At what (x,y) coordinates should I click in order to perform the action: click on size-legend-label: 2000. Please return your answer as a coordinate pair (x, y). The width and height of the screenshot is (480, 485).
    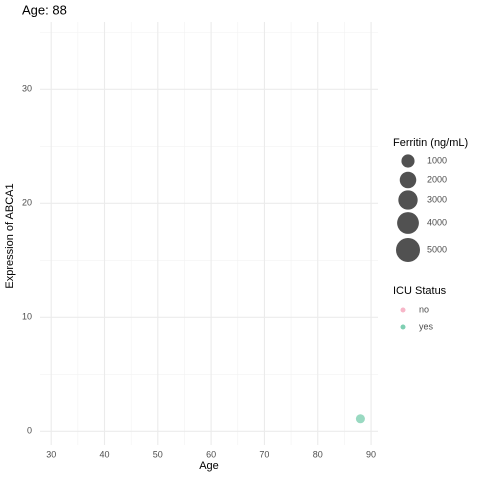
    Looking at the image, I should click on (437, 179).